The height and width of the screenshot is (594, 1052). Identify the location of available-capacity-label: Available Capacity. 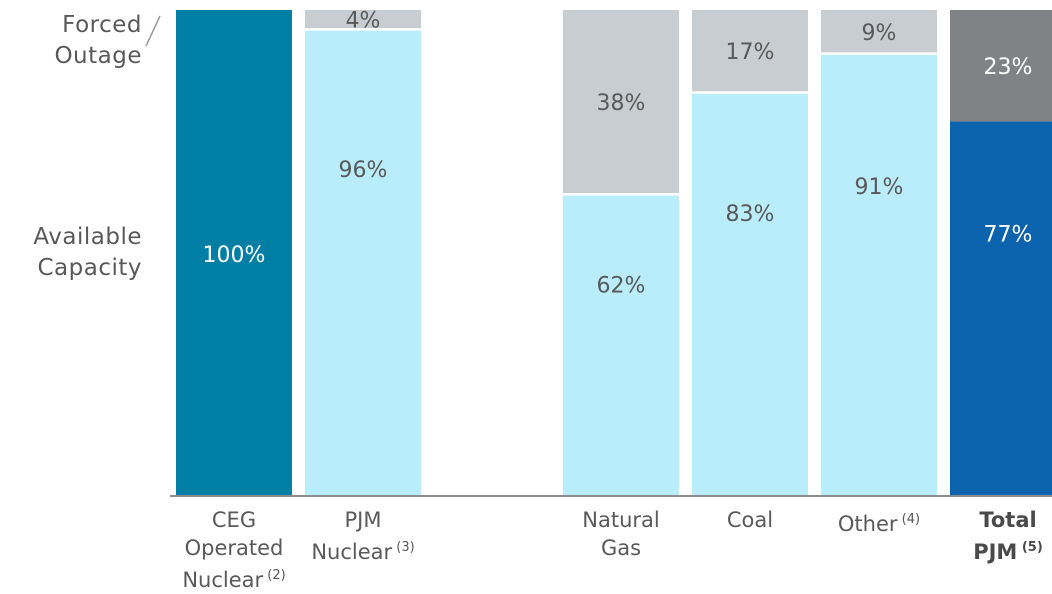
(71, 253).